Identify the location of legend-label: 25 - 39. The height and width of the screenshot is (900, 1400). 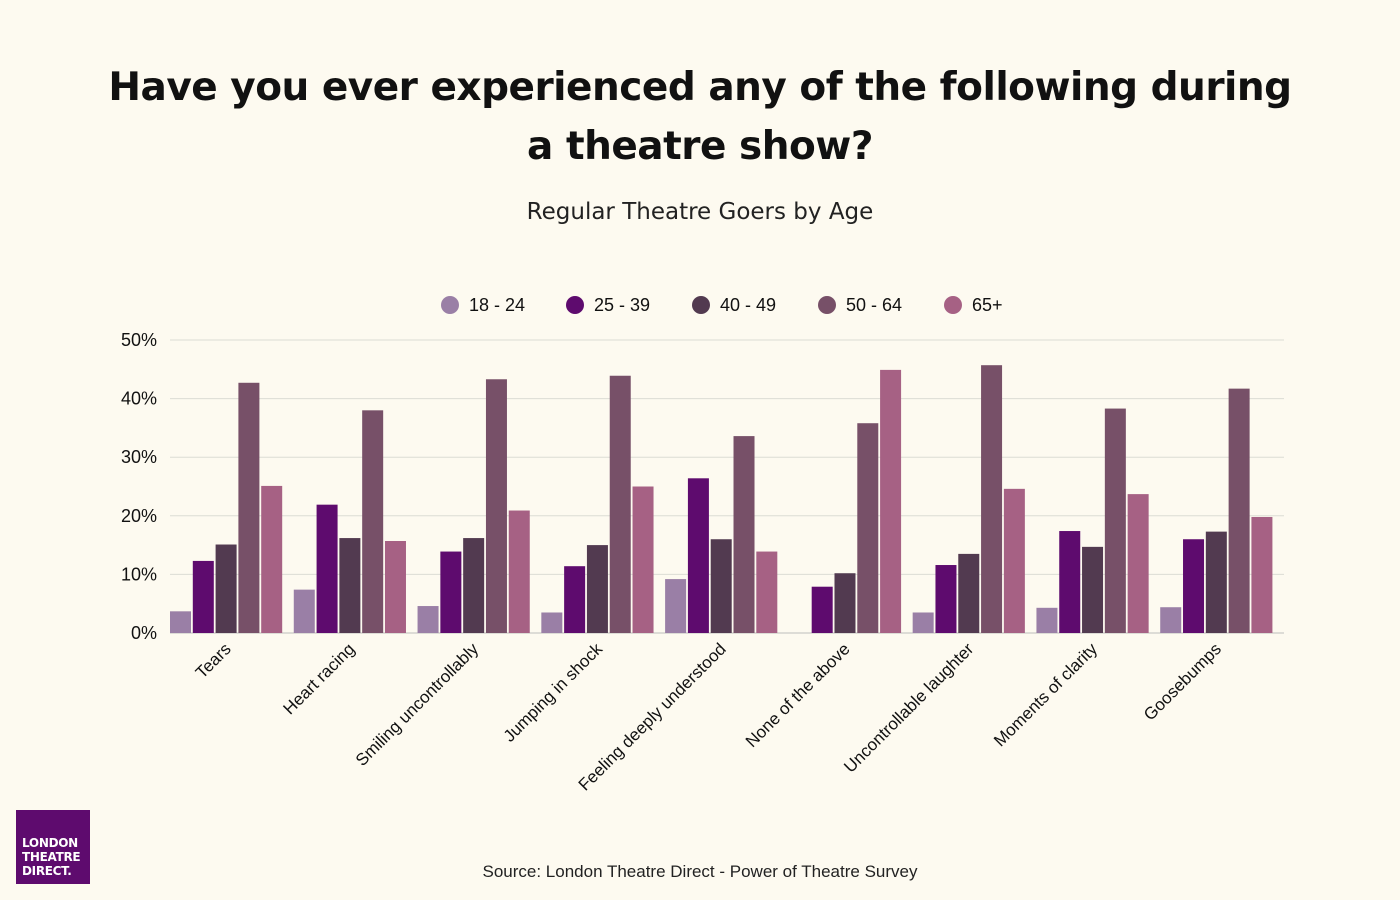
(622, 305).